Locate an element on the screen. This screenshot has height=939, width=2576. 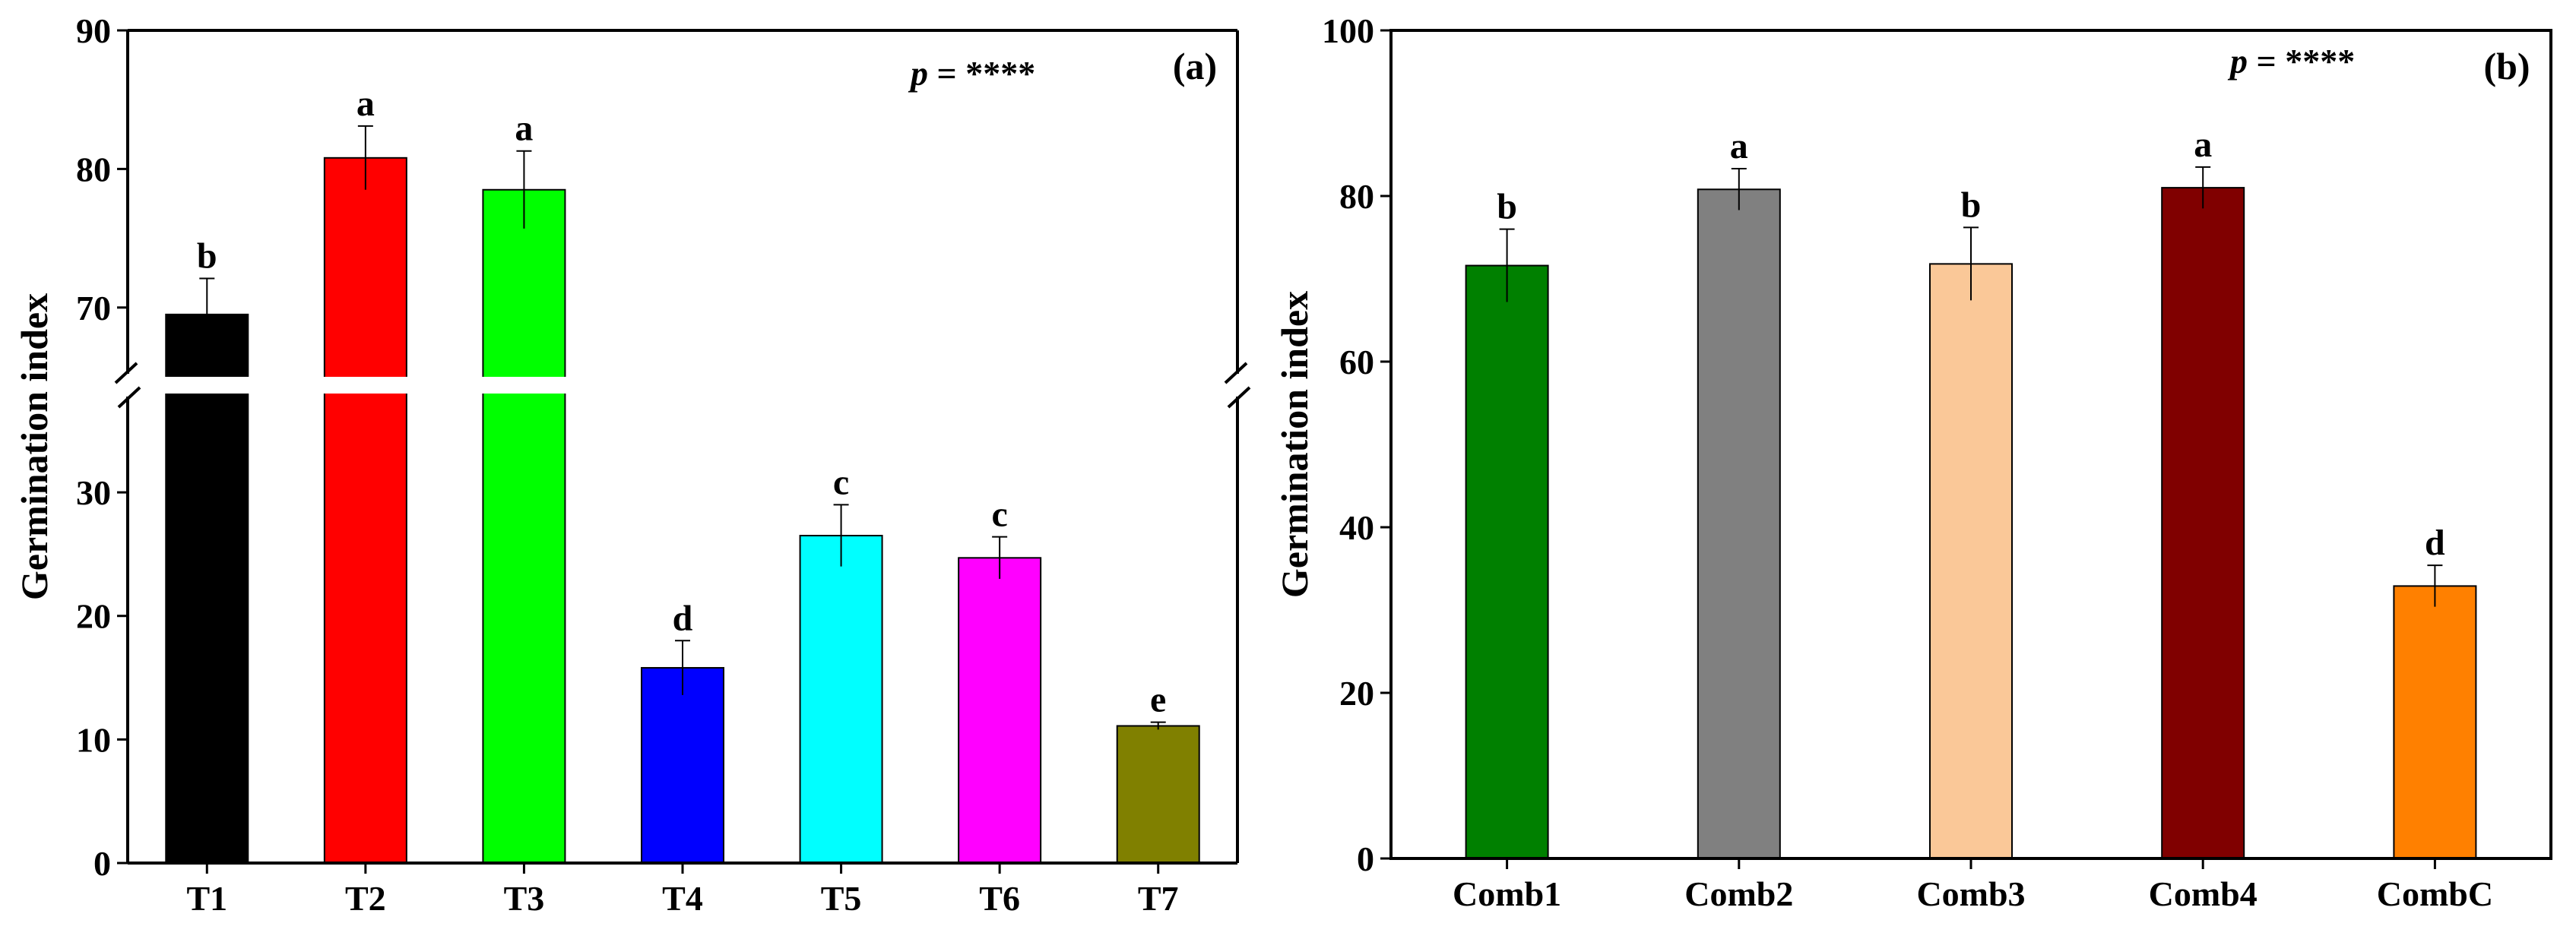
panel-label-a: (a) is located at coordinates (1195, 66).